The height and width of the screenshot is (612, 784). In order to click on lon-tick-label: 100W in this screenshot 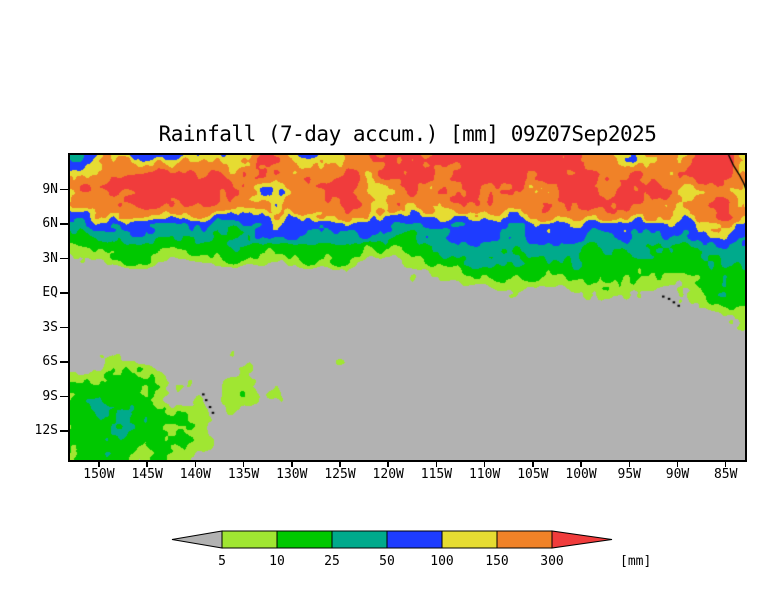, I will do `click(581, 474)`.